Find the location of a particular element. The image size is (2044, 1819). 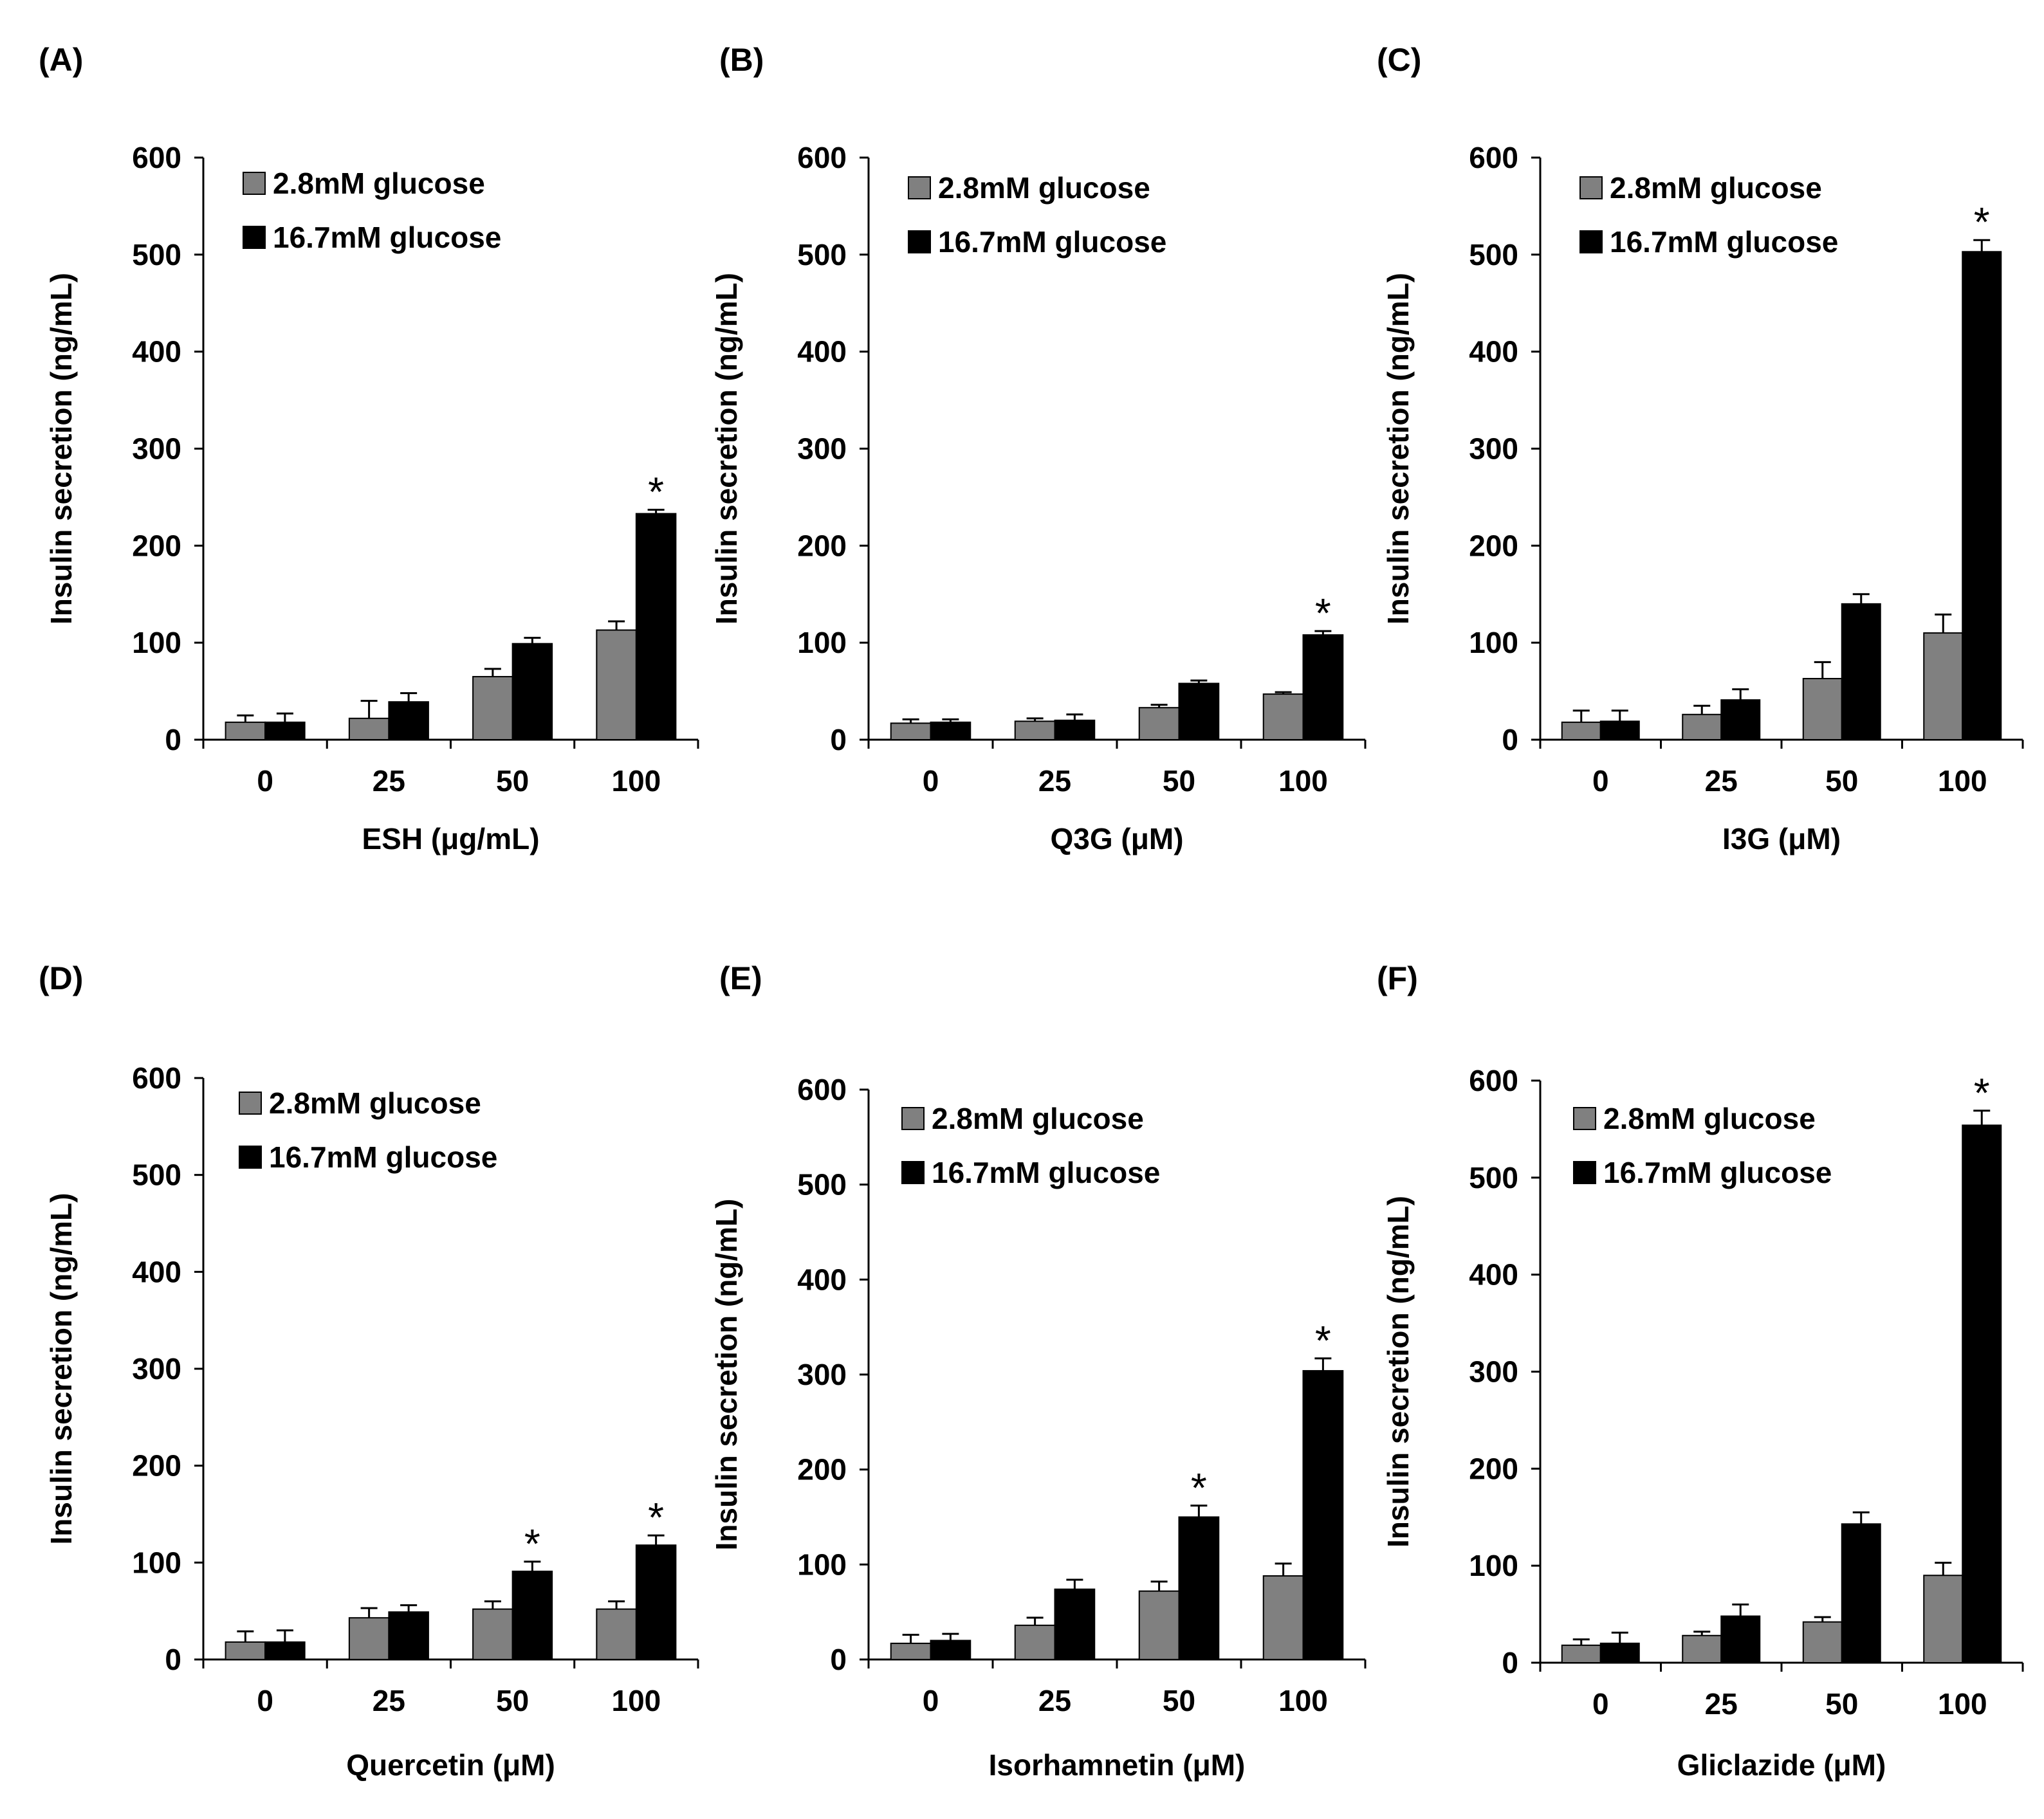

x-axis-label: Q3G (μM) is located at coordinates (1116, 838).